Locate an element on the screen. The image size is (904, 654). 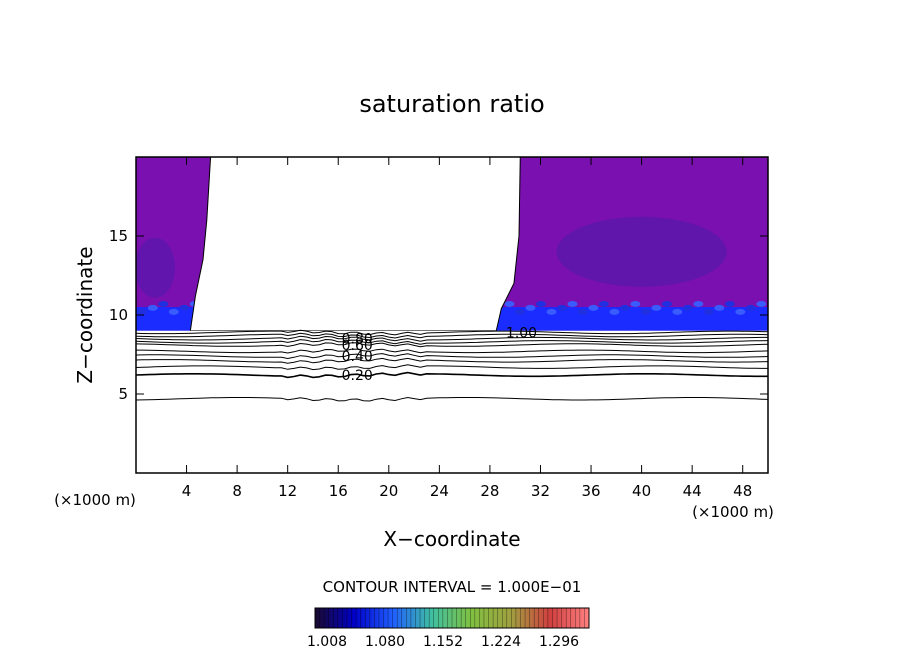
colorbar-tick-label: 1.152 is located at coordinates (443, 642).